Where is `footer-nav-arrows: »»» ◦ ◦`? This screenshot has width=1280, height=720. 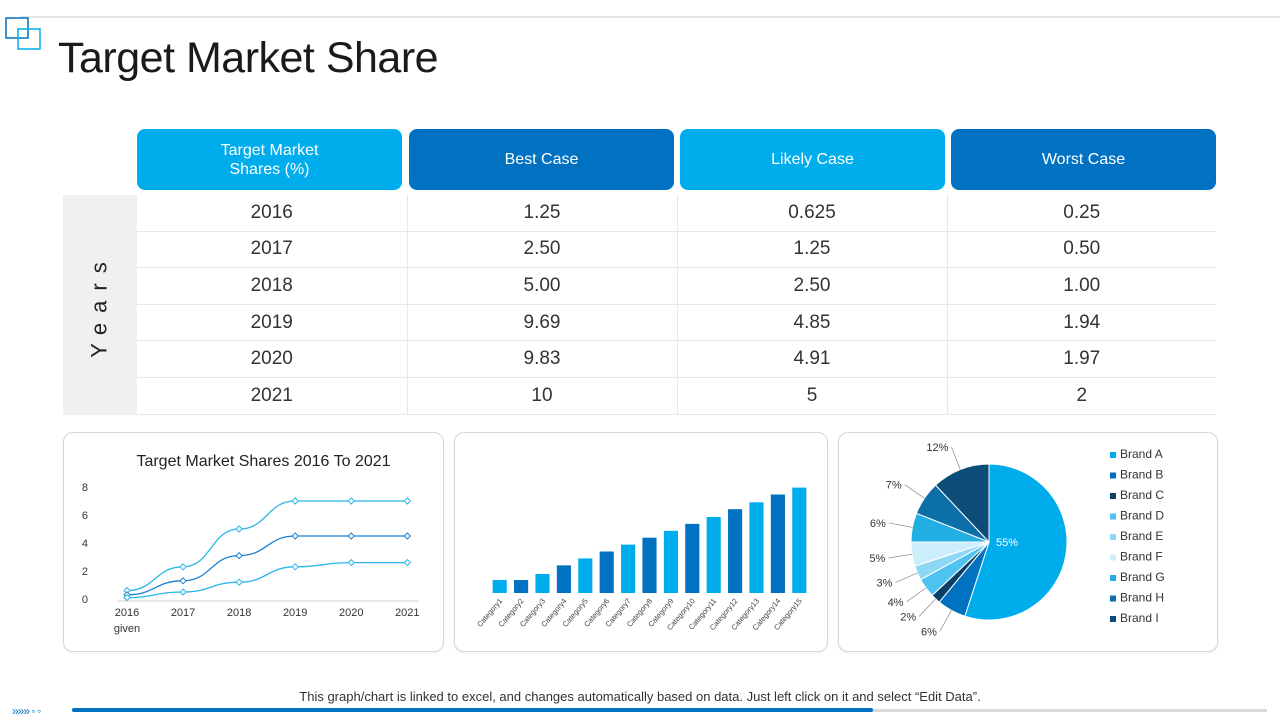
footer-nav-arrows: »»» ◦ ◦ is located at coordinates (26, 711).